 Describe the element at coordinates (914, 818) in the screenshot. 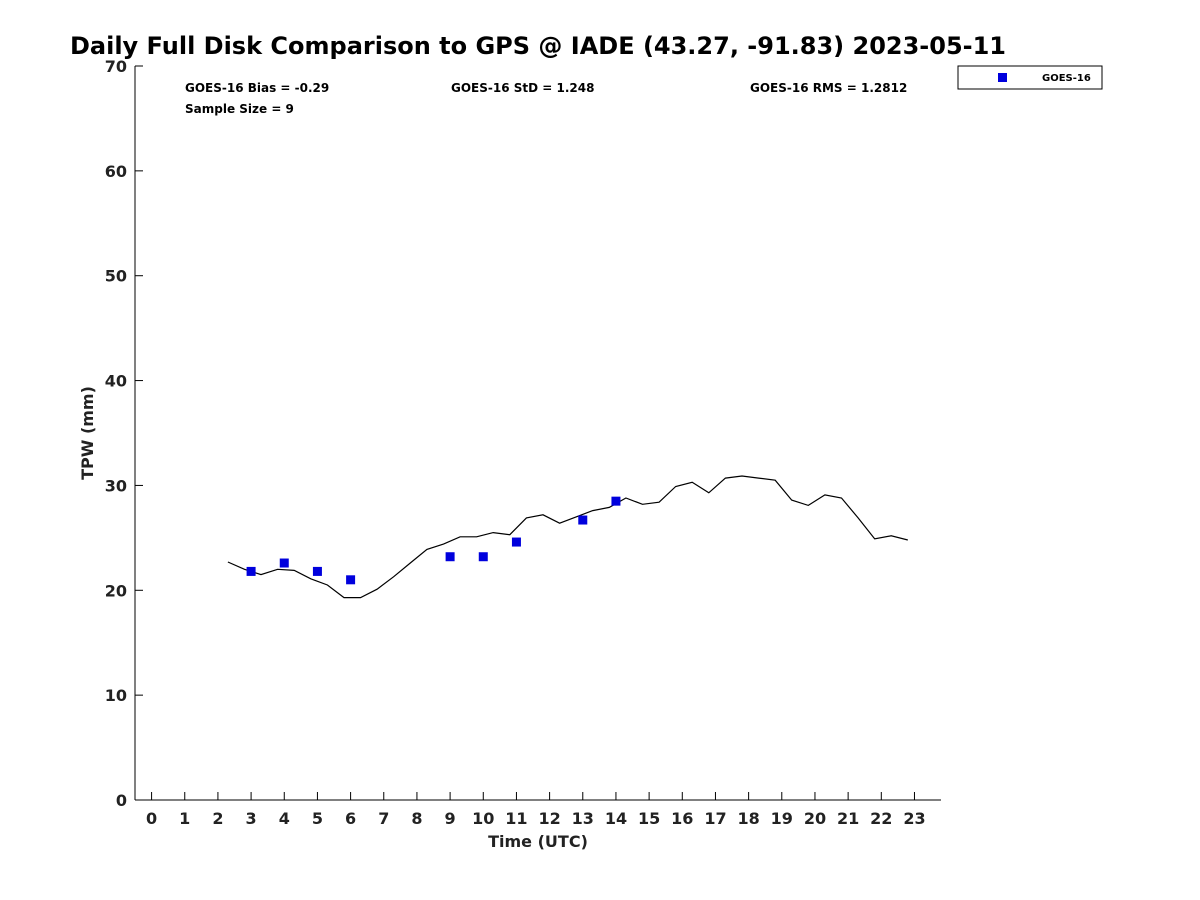

I see `x-tick-label: 23` at that location.